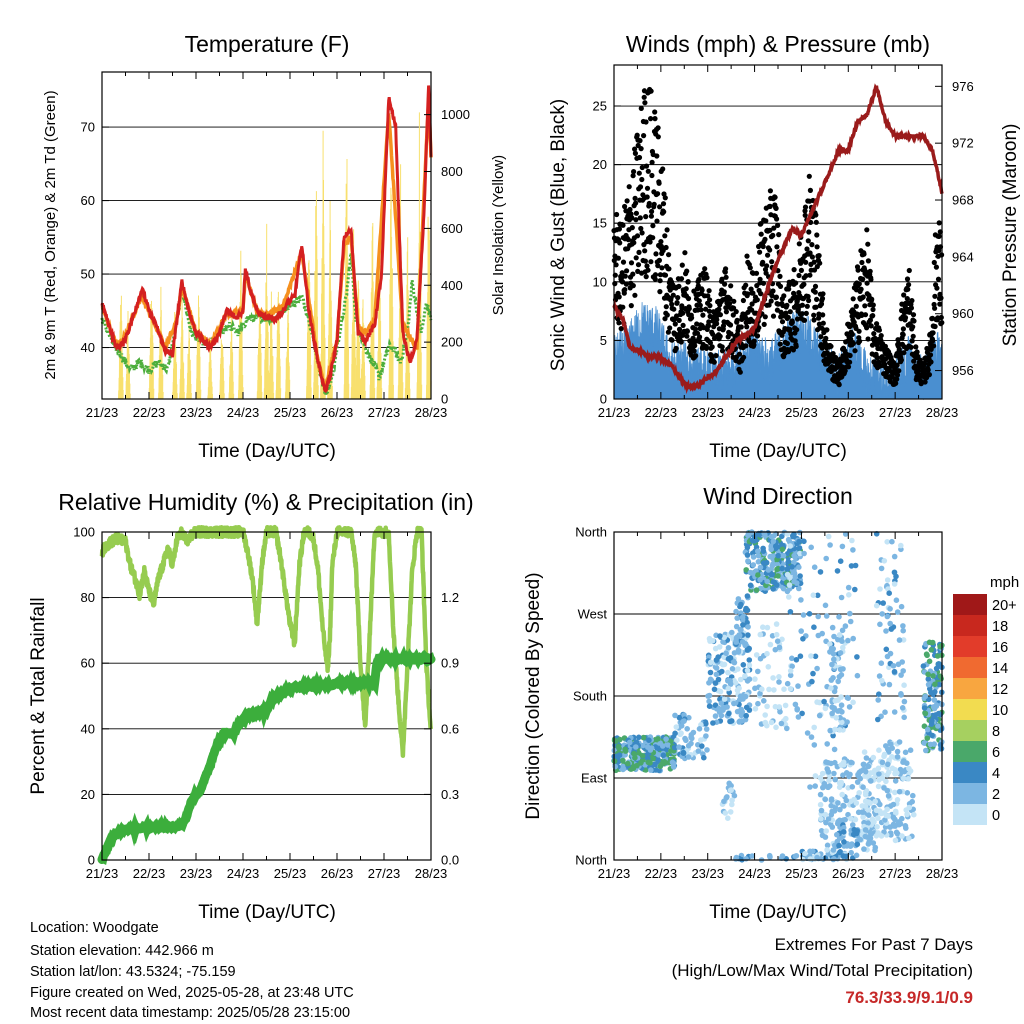 This screenshot has width=1024, height=1024. What do you see at coordinates (290, 873) in the screenshot?
I see `x-tick-label: 25/23` at bounding box center [290, 873].